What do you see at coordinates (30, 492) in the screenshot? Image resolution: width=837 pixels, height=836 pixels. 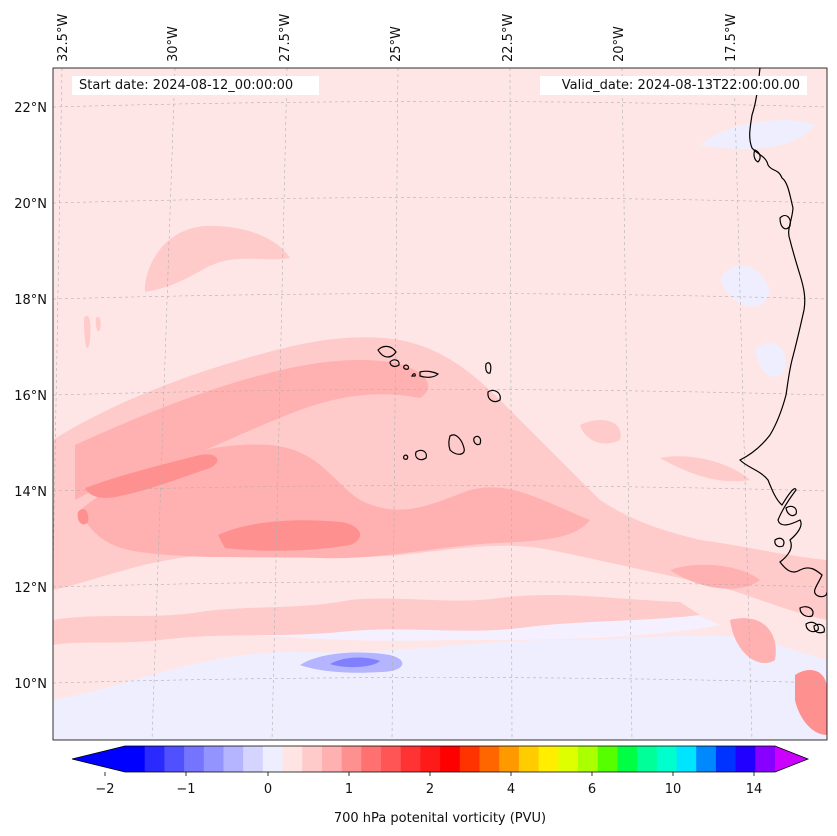 I see `lat-label: 14°N` at bounding box center [30, 492].